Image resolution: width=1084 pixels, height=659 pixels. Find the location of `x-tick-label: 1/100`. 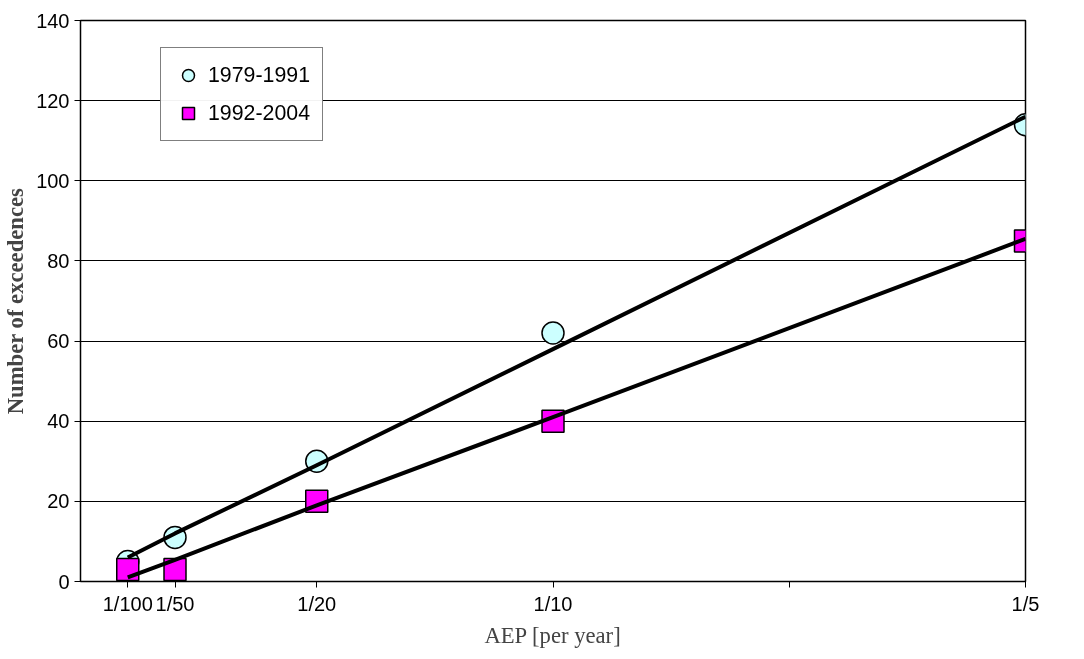

x-tick-label: 1/100 is located at coordinates (127, 603).